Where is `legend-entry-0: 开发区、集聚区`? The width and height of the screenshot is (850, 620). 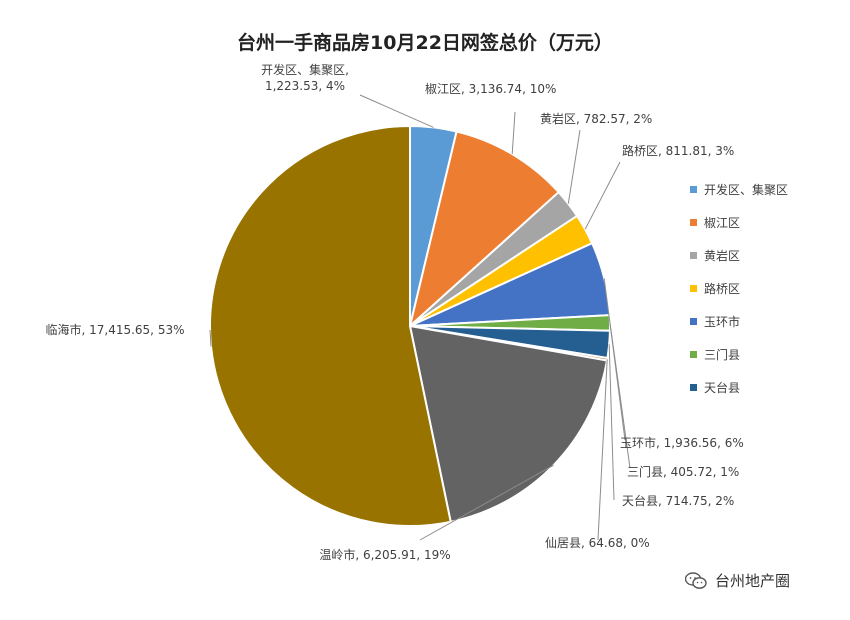 legend-entry-0: 开发区、集聚区 is located at coordinates (745, 190).